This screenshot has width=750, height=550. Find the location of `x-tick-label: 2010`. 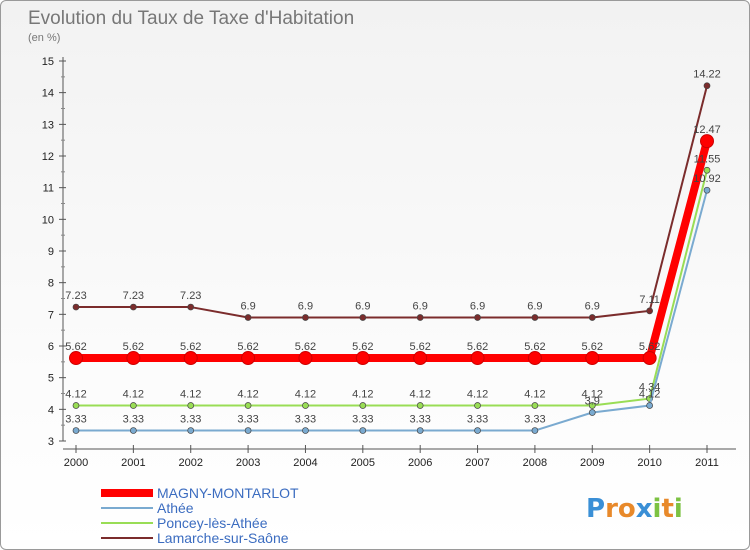

x-tick-label: 2010 is located at coordinates (649, 463).